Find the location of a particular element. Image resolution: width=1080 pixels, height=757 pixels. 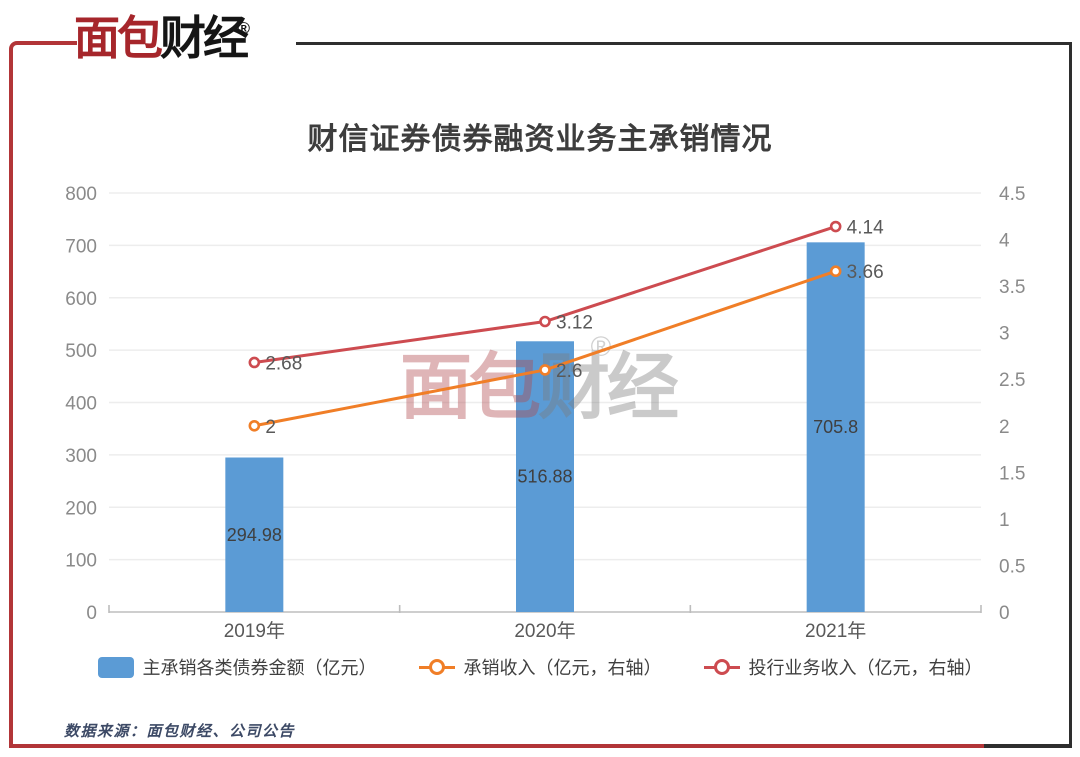

brand-logo-red-text: 面包 is located at coordinates (118, 38).